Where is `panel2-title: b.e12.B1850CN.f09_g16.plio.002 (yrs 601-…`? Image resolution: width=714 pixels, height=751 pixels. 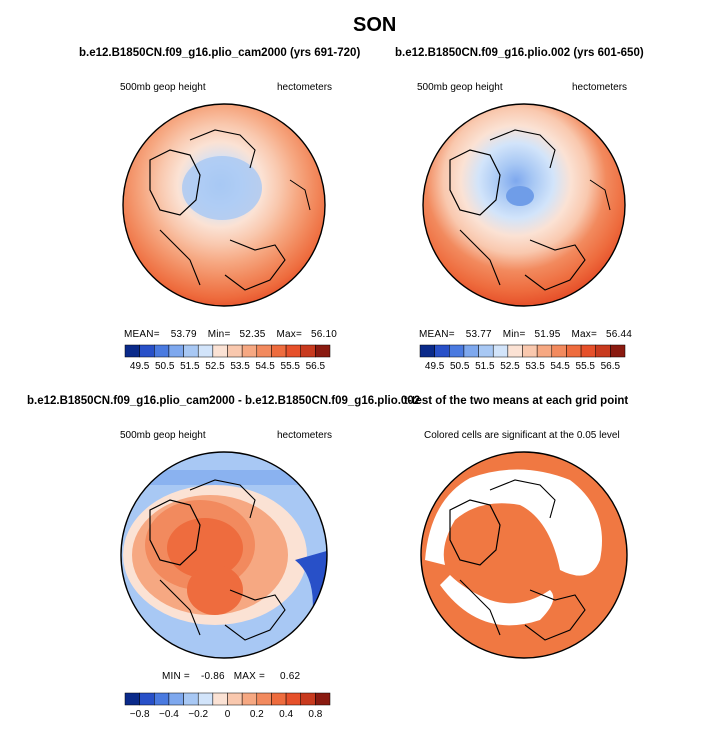
panel2-title: b.e12.B1850CN.f09_g16.plio.002 (yrs 601-… is located at coordinates (519, 53).